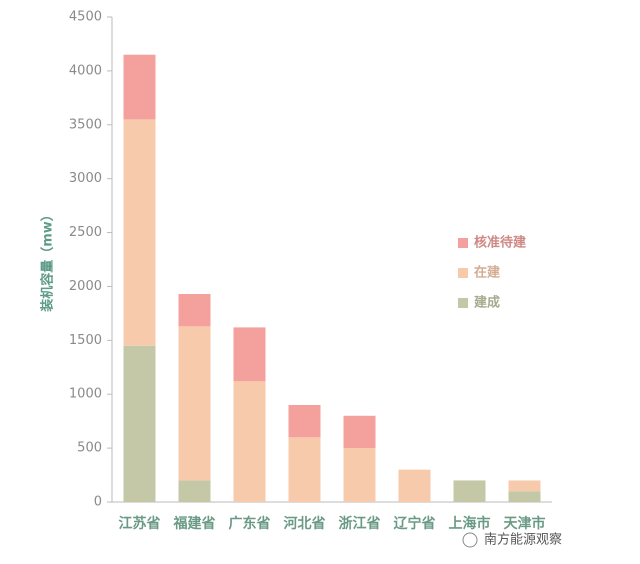  Describe the element at coordinates (470, 540) in the screenshot. I see `watermark-icon` at that location.